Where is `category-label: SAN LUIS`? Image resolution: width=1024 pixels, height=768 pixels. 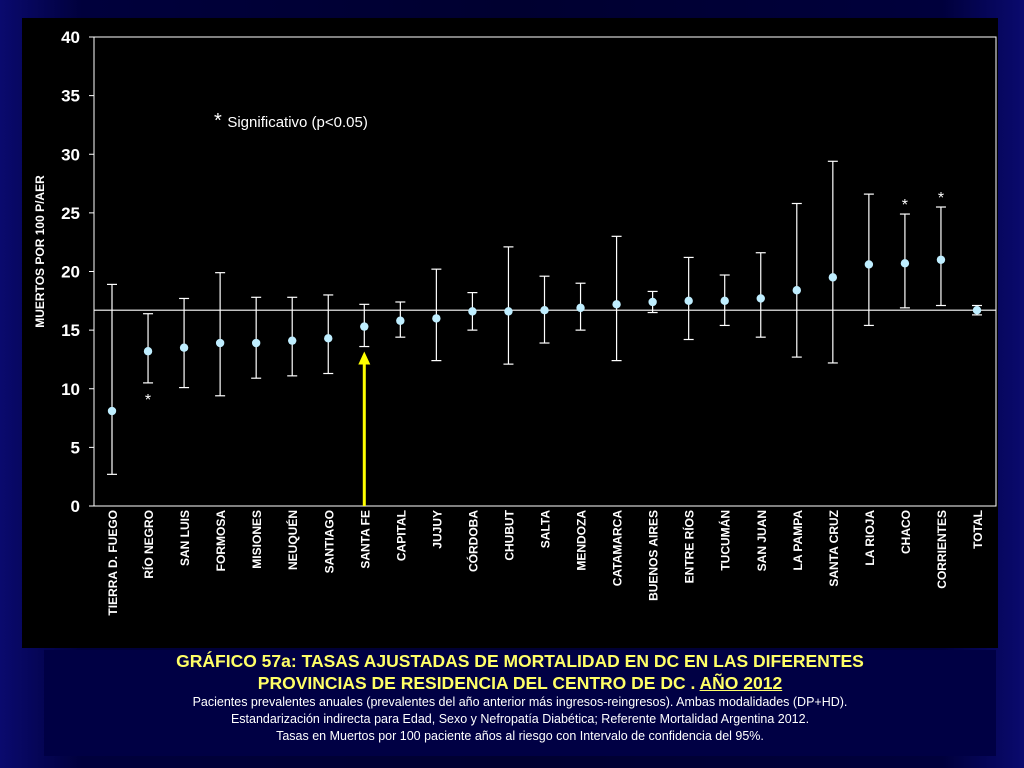 category-label: SAN LUIS is located at coordinates (185, 538).